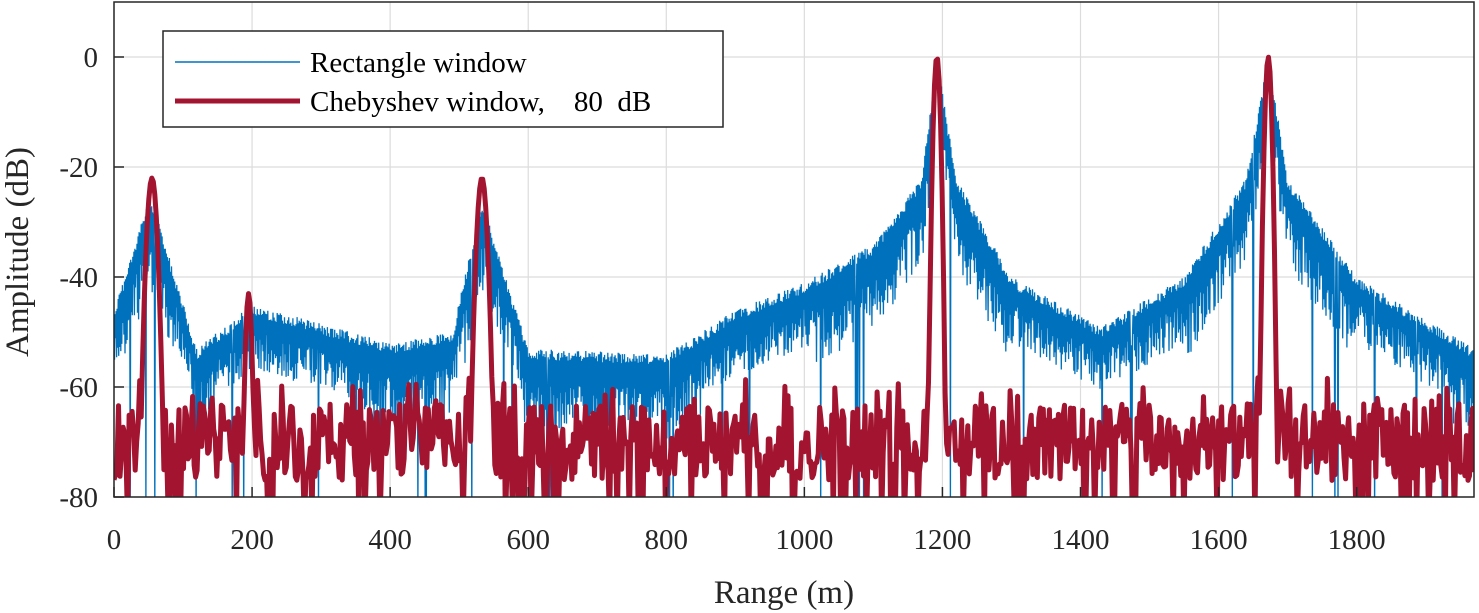  Describe the element at coordinates (1219, 540) in the screenshot. I see `x-tick-label: 1600` at that location.